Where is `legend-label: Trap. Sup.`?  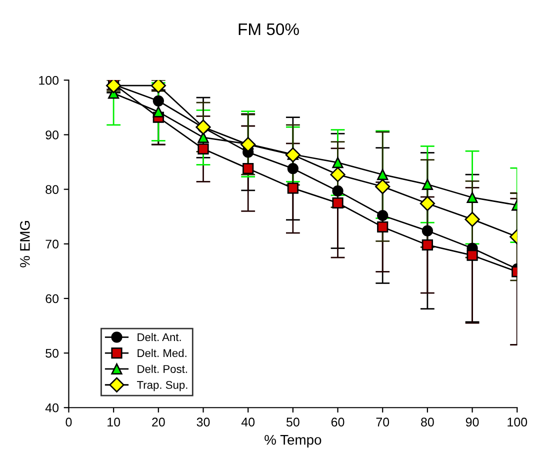 legend-label: Trap. Sup. is located at coordinates (162, 386).